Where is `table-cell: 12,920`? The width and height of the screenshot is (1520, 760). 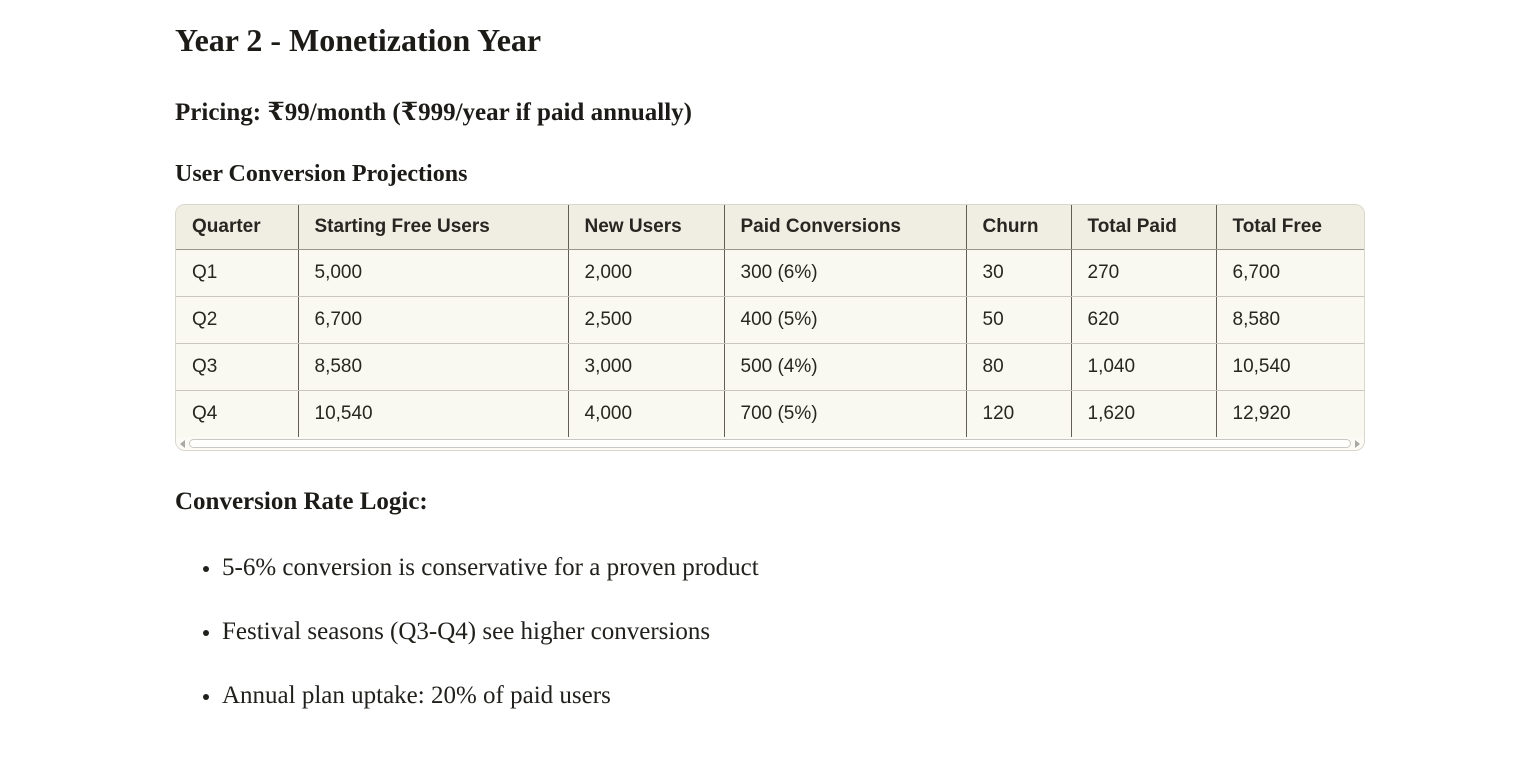
table-cell: 12,920 is located at coordinates (1290, 413).